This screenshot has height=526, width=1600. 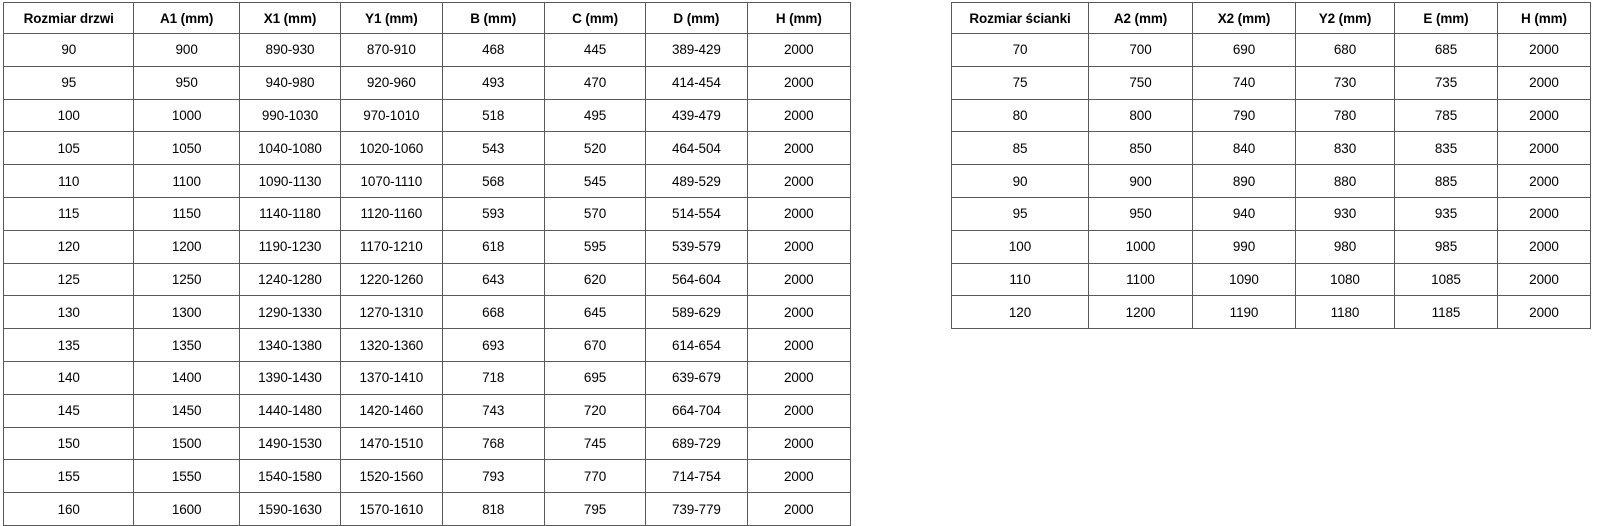 I want to click on wall-cell-r6-c3: 980, so click(x=1345, y=246).